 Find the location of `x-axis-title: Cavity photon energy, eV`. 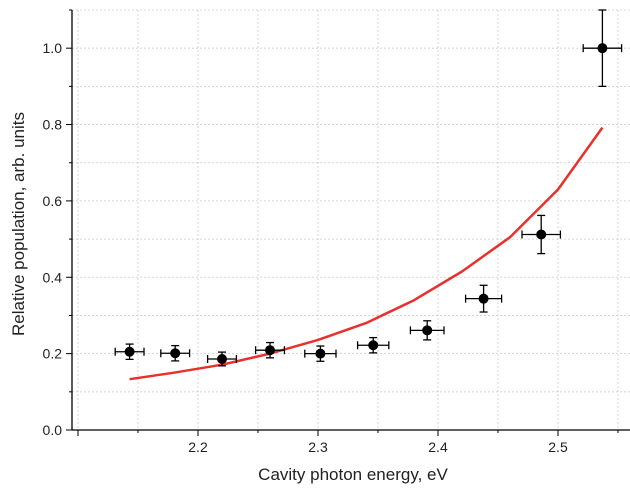

x-axis-title: Cavity photon energy, eV is located at coordinates (353, 474).